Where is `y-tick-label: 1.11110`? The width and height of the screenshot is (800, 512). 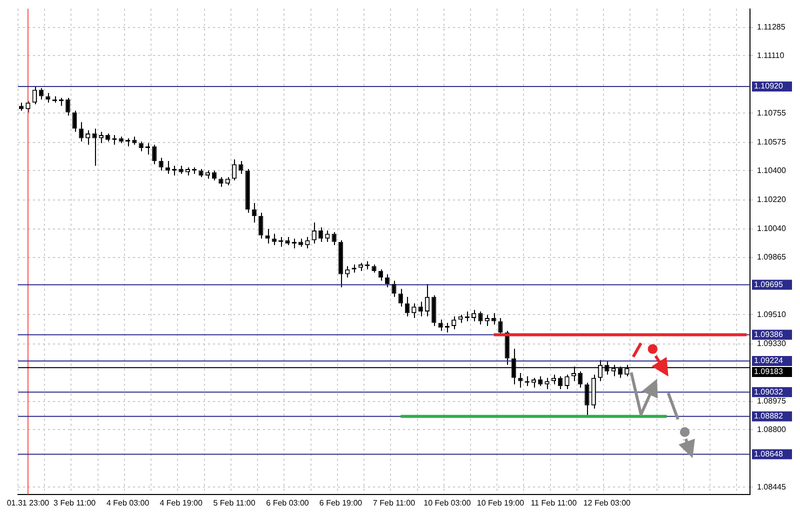
y-tick-label: 1.11110 is located at coordinates (771, 55).